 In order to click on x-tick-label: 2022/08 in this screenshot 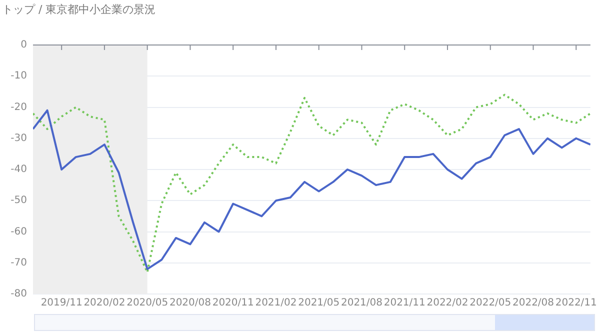, I will do `click(533, 303)`.